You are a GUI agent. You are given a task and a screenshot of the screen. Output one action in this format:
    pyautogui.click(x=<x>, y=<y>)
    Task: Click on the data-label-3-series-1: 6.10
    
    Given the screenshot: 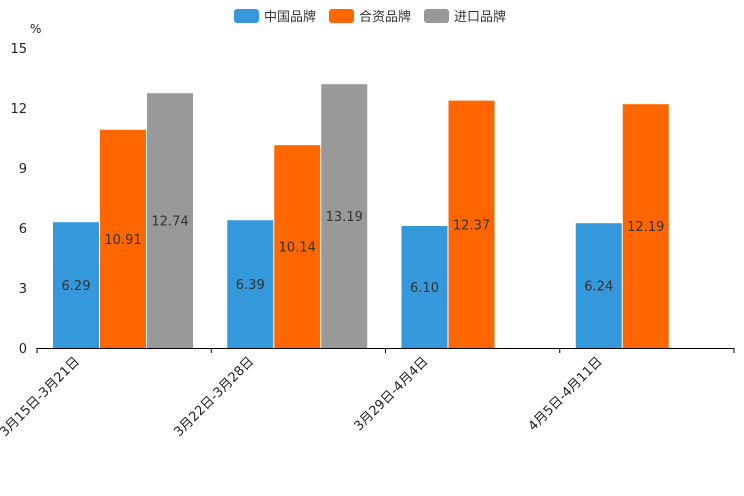 What is the action you would take?
    pyautogui.click(x=424, y=288)
    